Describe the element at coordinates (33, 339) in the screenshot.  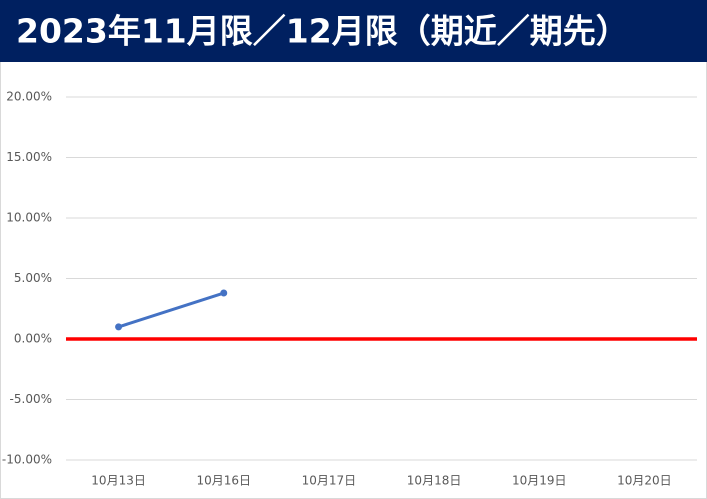
I see `y-tick-label: 0.00%` at that location.